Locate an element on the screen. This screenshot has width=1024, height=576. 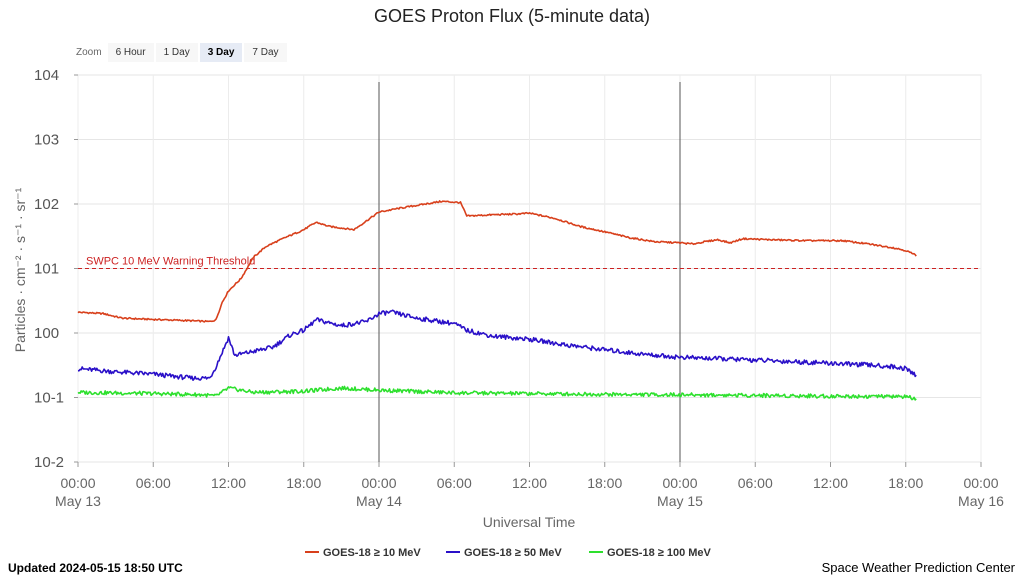
zoom-label: Zoom is located at coordinates (89, 52).